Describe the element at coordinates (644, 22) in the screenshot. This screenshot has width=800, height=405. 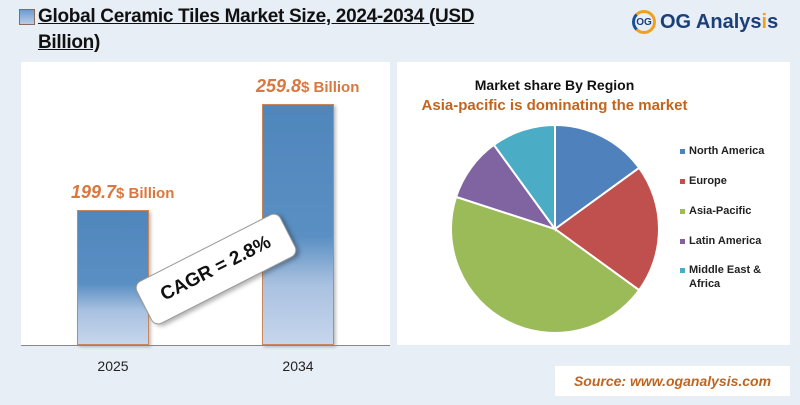
I see `logo-icon: OG` at that location.